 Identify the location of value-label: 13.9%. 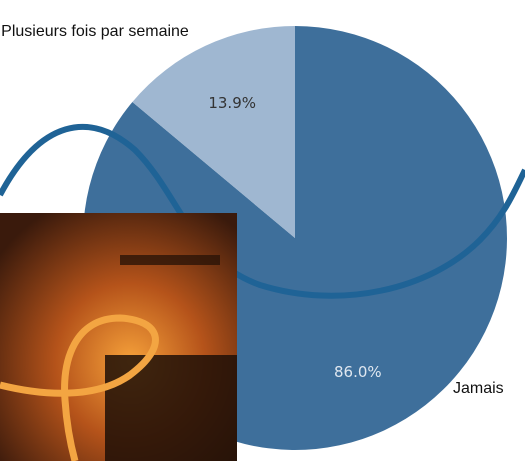
(232, 103).